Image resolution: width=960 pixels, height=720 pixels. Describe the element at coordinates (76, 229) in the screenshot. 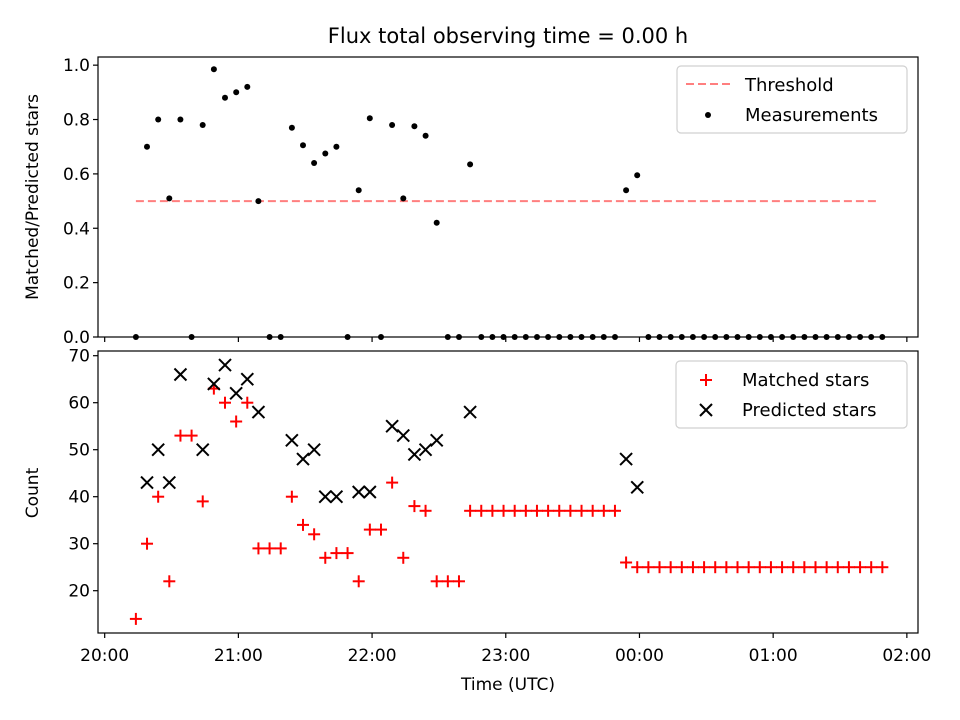

I see `ratio-y-tick-label: 0.4` at that location.